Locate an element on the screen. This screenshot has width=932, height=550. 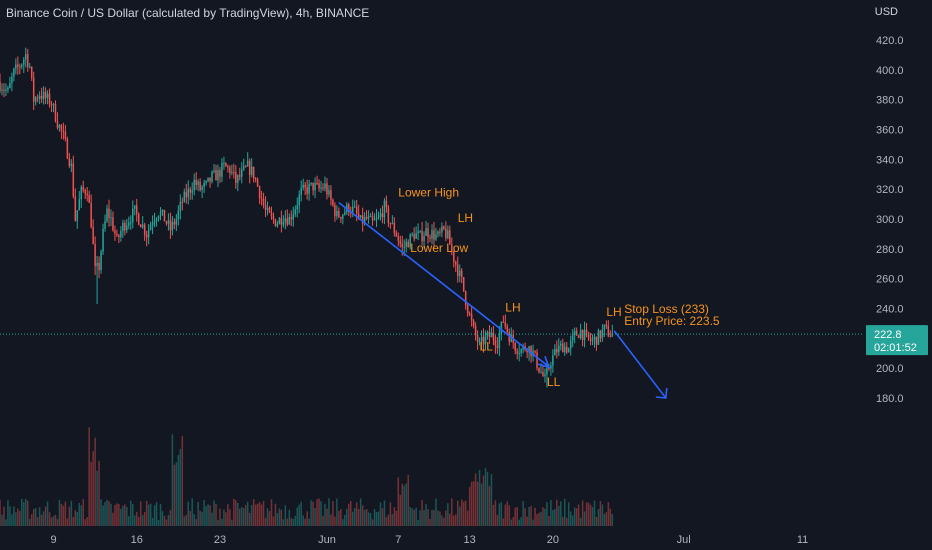
price-tick-label: 380.0 is located at coordinates (890, 101).